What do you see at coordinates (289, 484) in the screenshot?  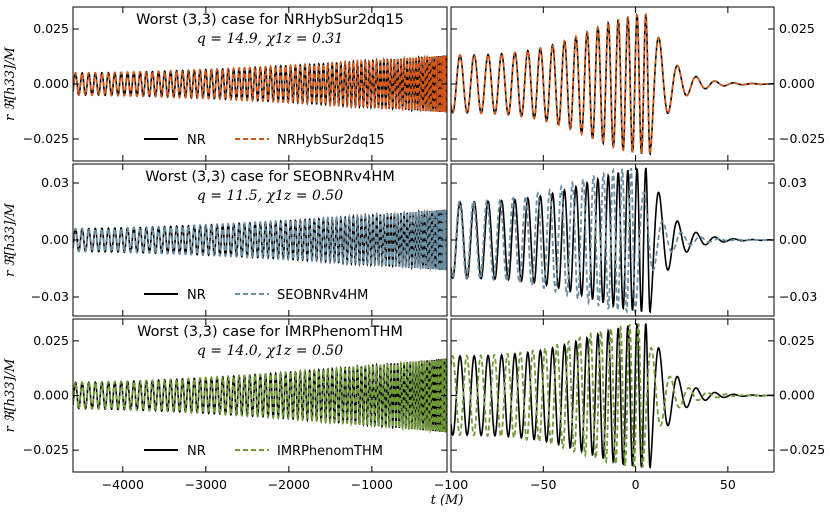 I see `x-tick-label: −2000` at bounding box center [289, 484].